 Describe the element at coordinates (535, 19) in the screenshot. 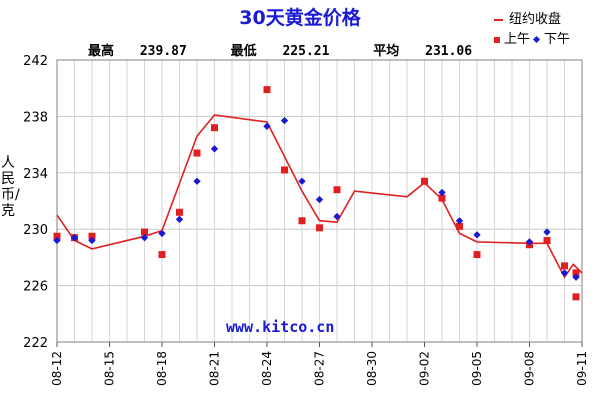

I see `legend-close-label: 纽约收盘` at that location.